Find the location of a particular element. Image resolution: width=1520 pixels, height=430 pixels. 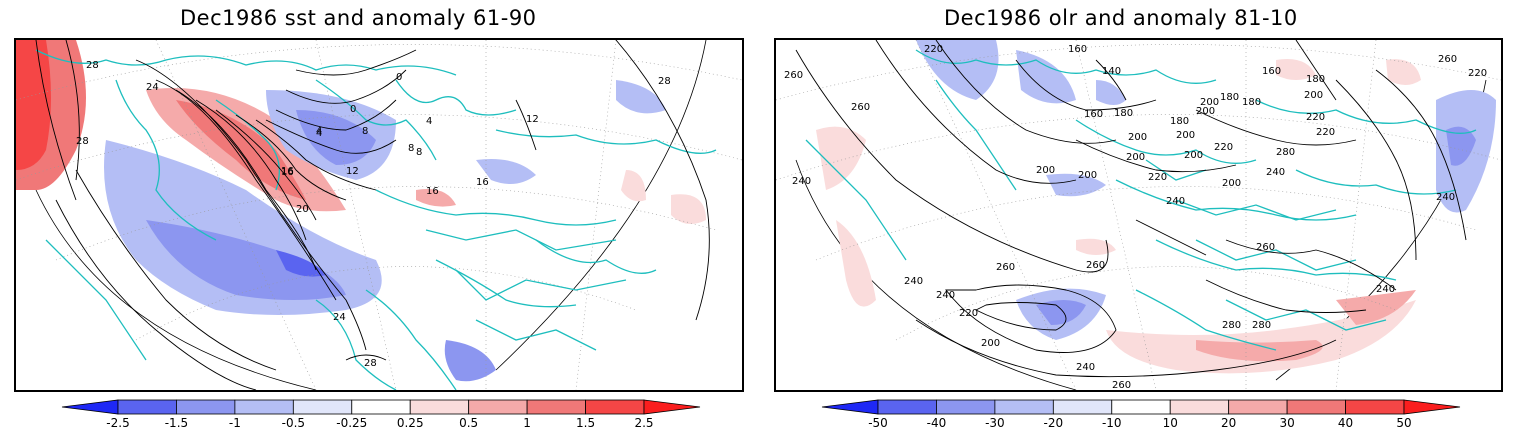

colorbar-tick-label: -40 is located at coordinates (936, 423).